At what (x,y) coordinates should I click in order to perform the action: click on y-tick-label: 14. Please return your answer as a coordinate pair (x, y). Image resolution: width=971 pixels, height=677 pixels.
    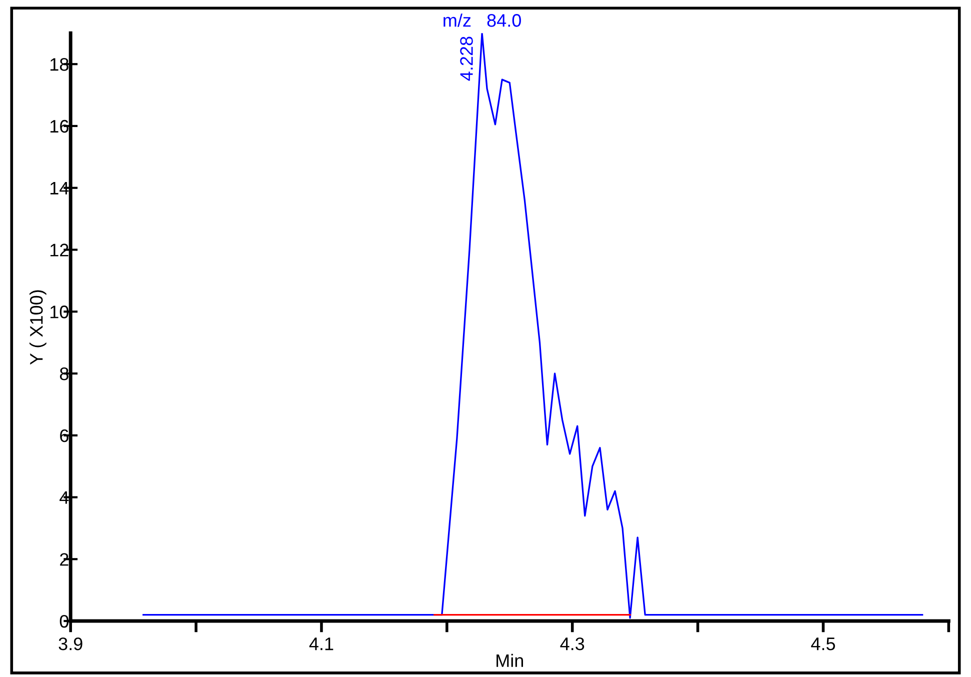
    Looking at the image, I should click on (59, 188).